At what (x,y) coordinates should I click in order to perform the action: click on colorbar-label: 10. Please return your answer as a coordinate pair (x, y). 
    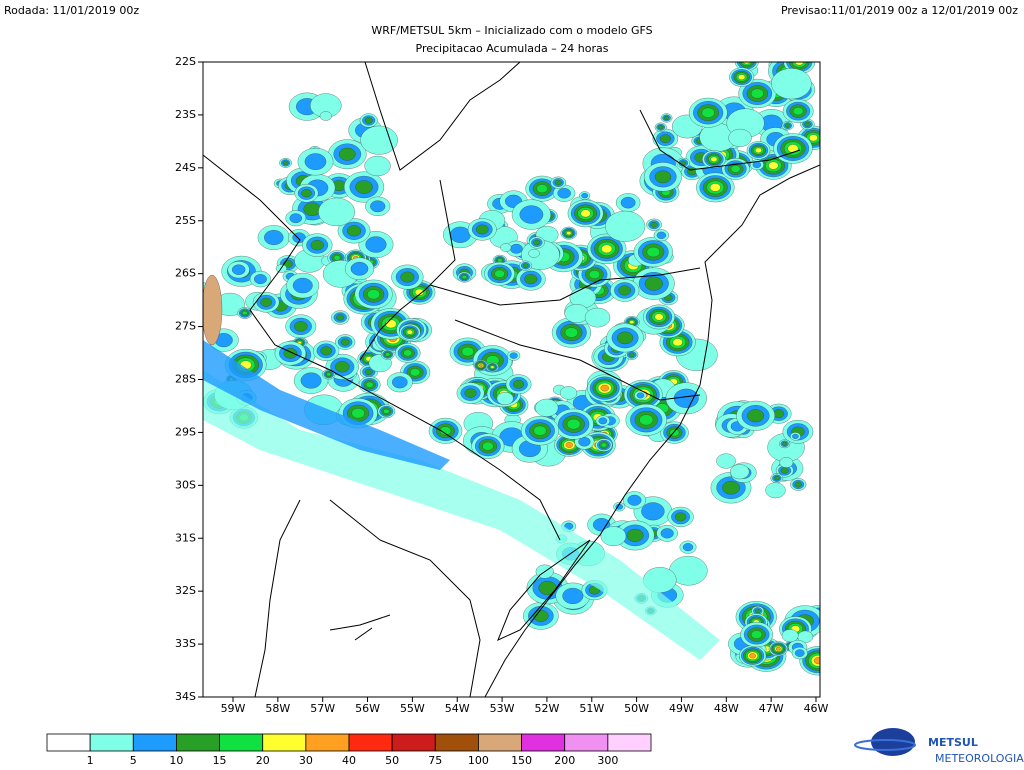
    Looking at the image, I should click on (176, 760).